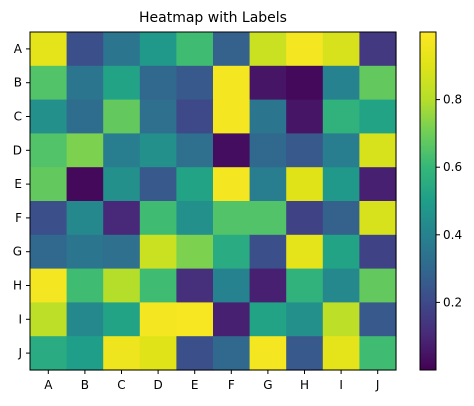  What do you see at coordinates (378, 150) in the screenshot?
I see `heatmap-cell-d-j` at bounding box center [378, 150].